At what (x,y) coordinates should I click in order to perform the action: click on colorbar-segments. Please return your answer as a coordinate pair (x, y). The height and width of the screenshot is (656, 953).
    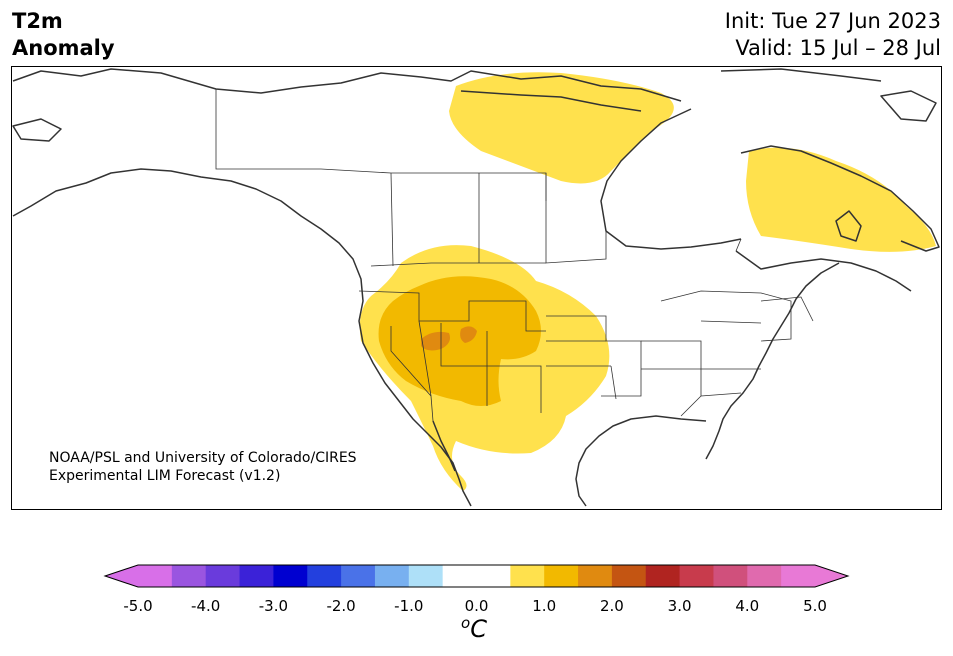
    Looking at the image, I should click on (476, 576).